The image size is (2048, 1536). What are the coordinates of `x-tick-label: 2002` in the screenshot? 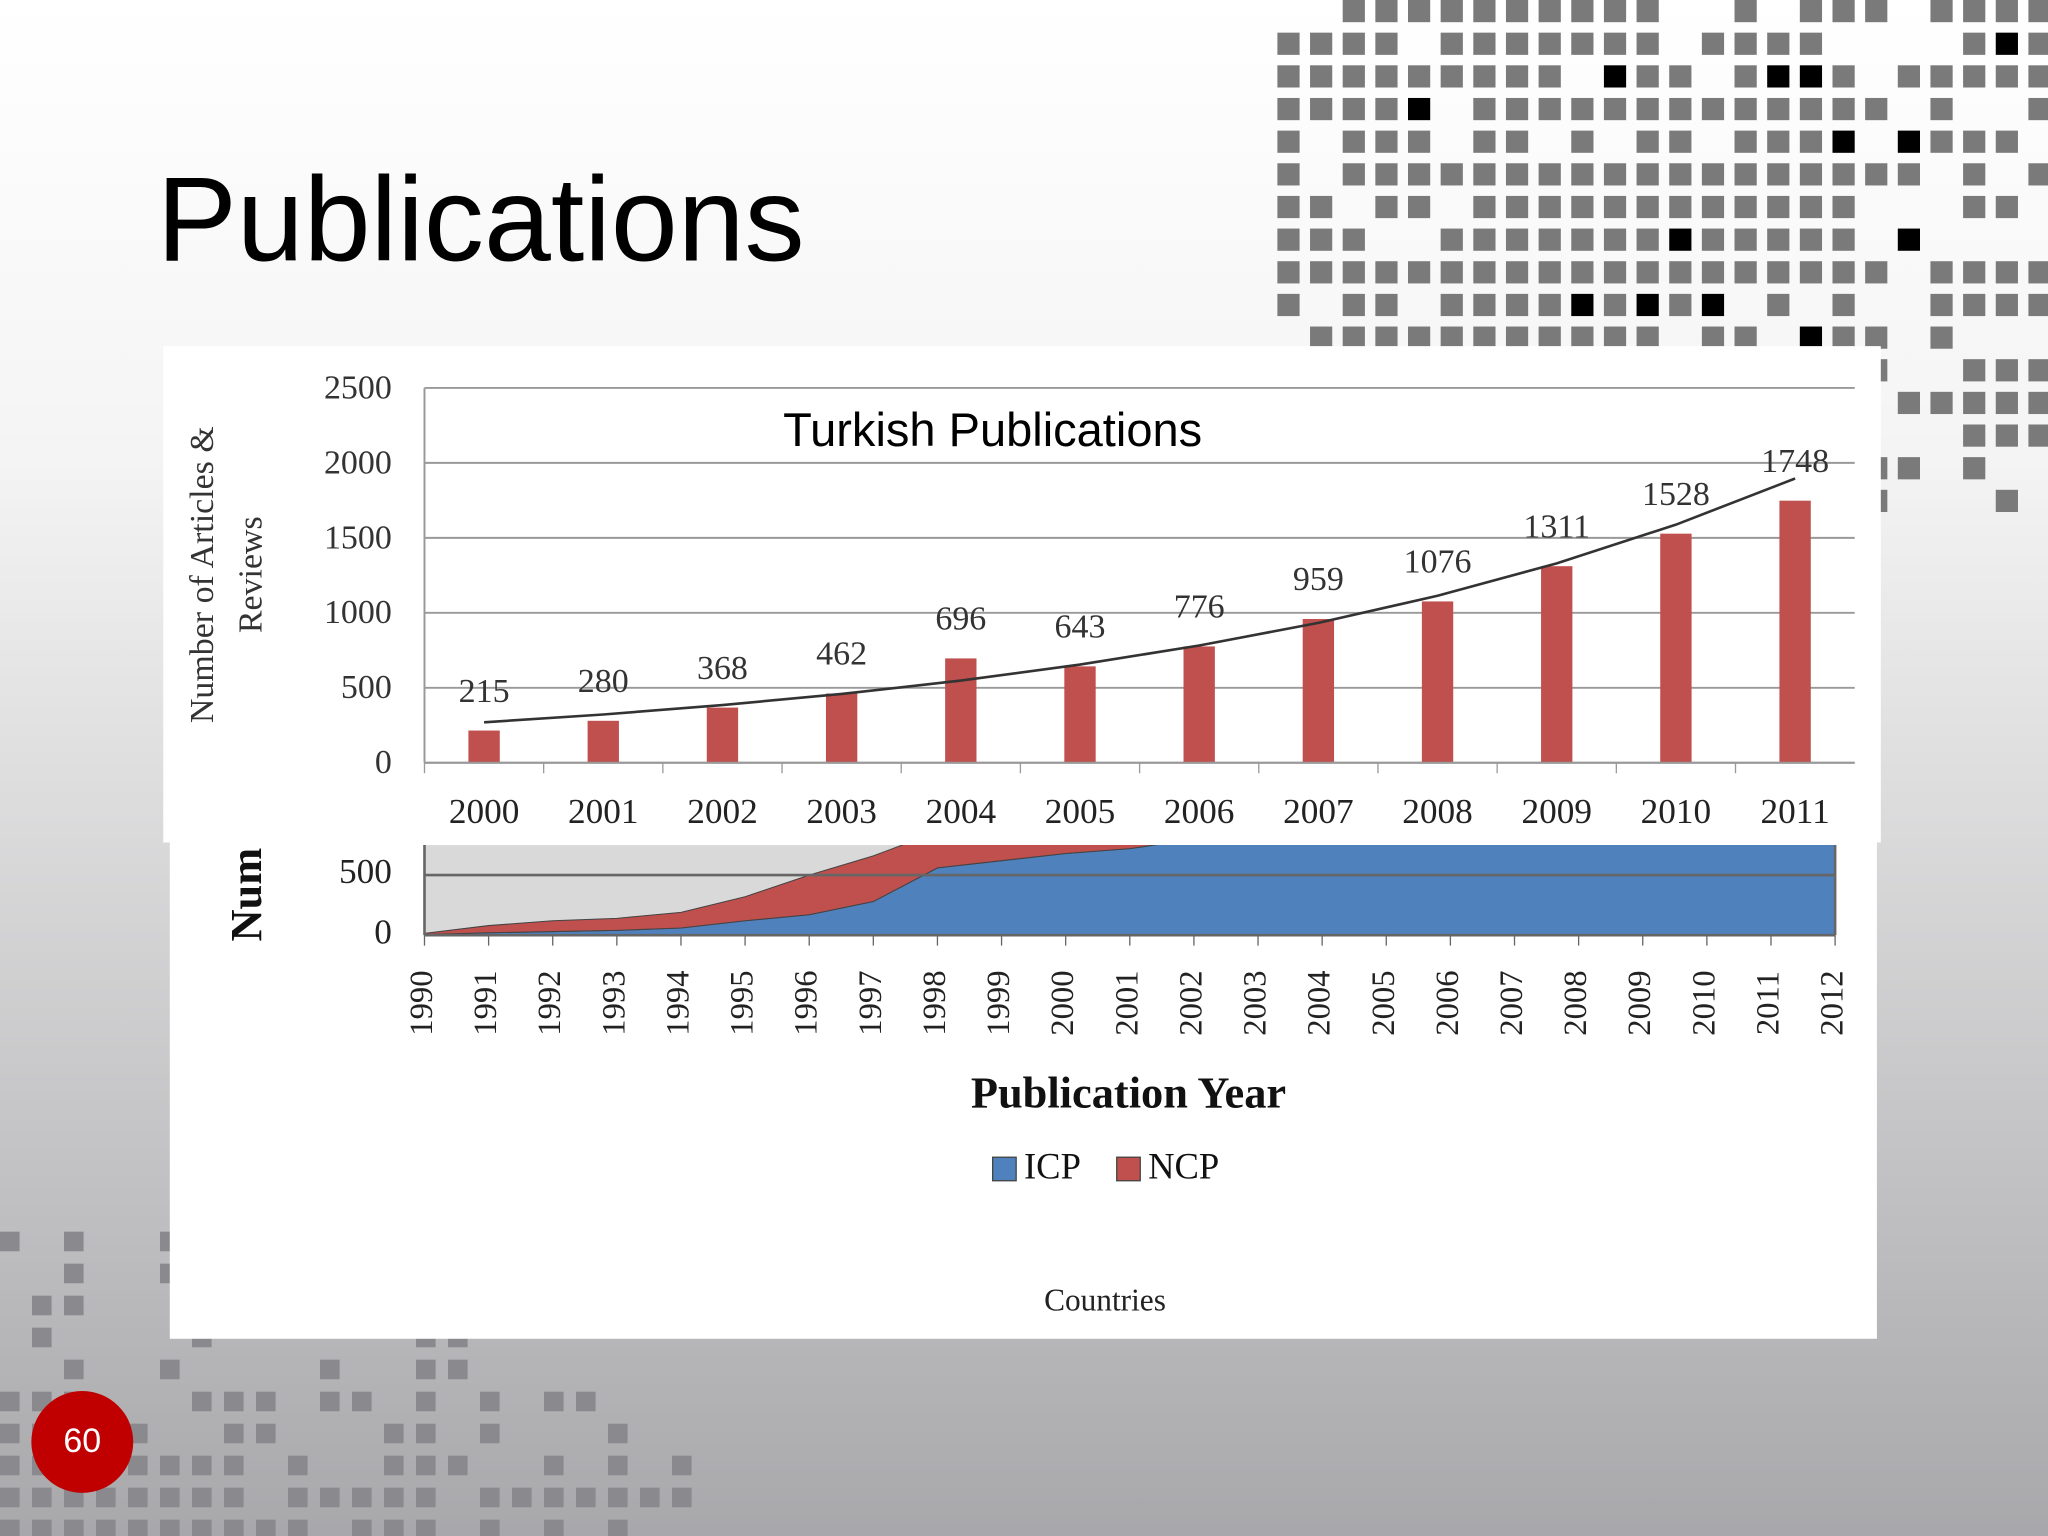 It's located at (722, 811).